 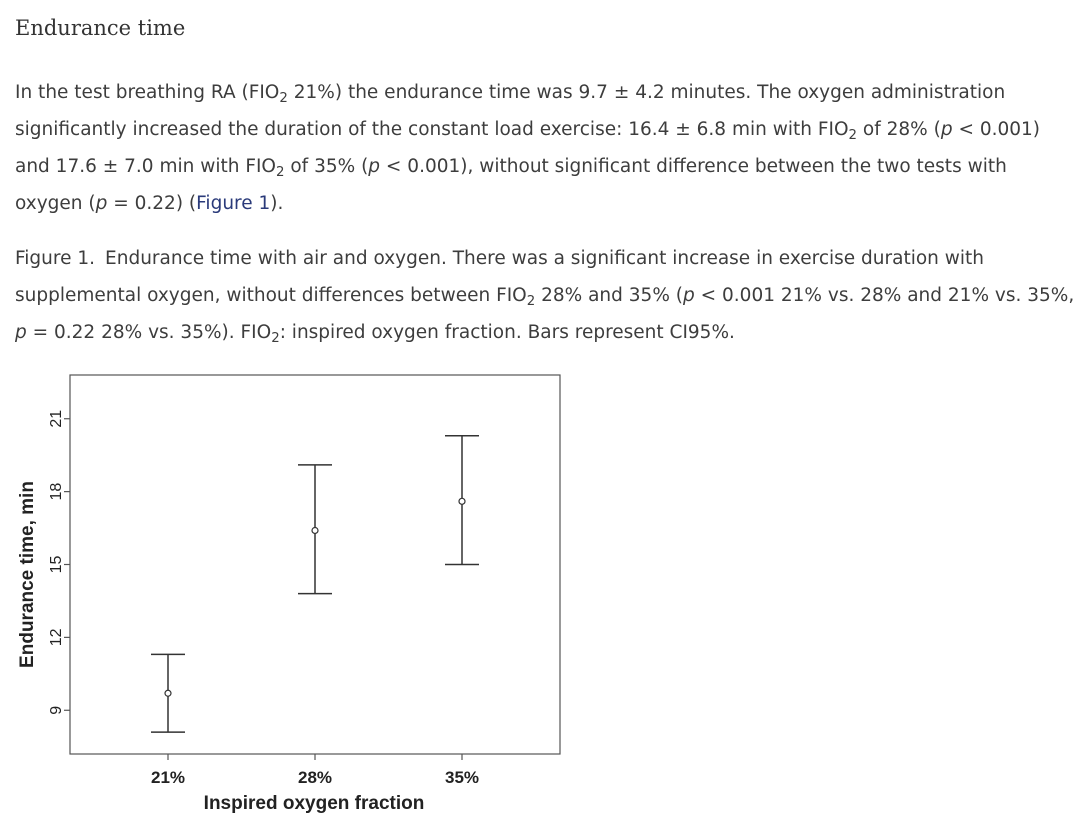 I want to click on y-axis-label: Endurance time, min, so click(x=27, y=574).